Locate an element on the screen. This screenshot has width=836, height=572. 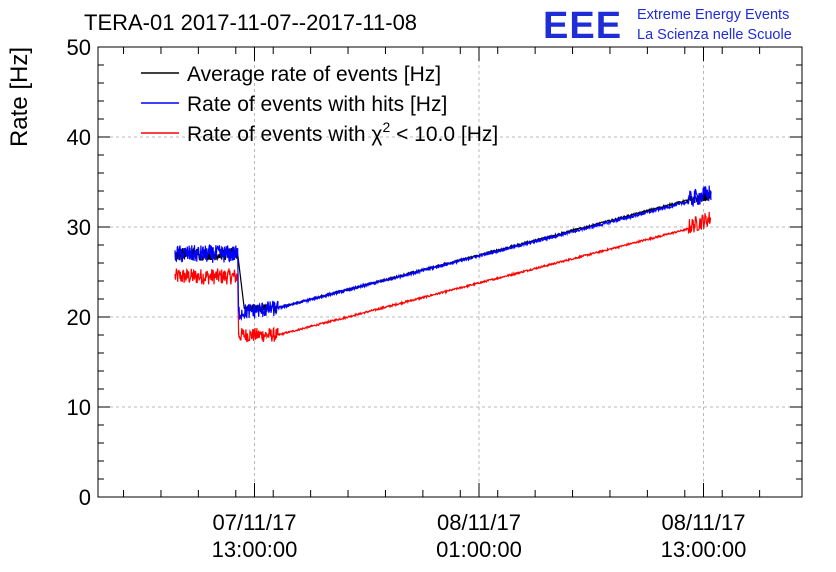
x-tick-time-label: 01:00:00 is located at coordinates (479, 549).